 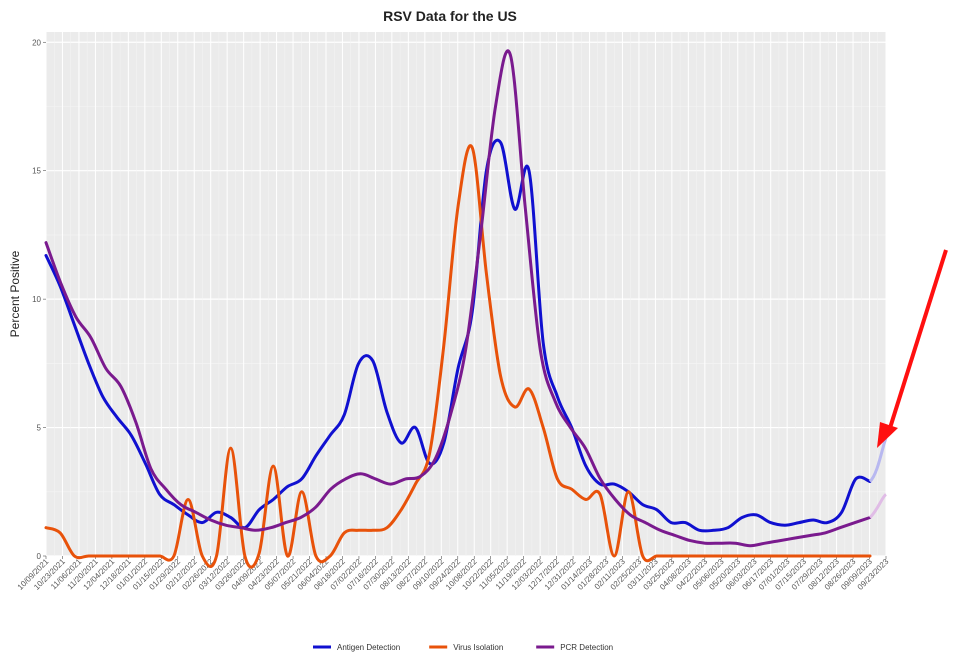 I want to click on pcr-projection-tail, so click(x=878, y=506).